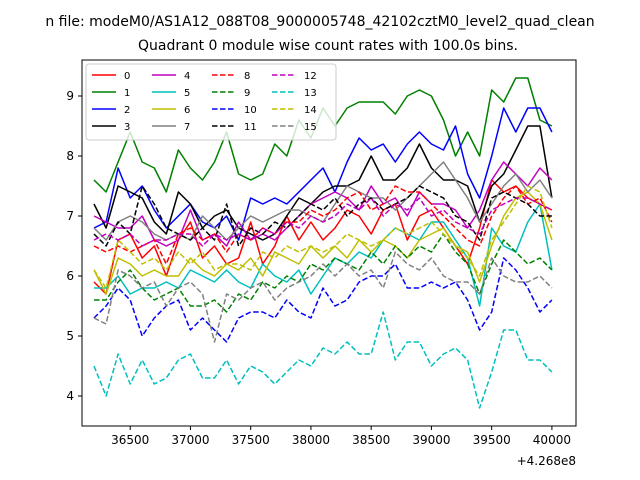  Describe the element at coordinates (187, 127) in the screenshot. I see `legend-label-7: 7` at that location.